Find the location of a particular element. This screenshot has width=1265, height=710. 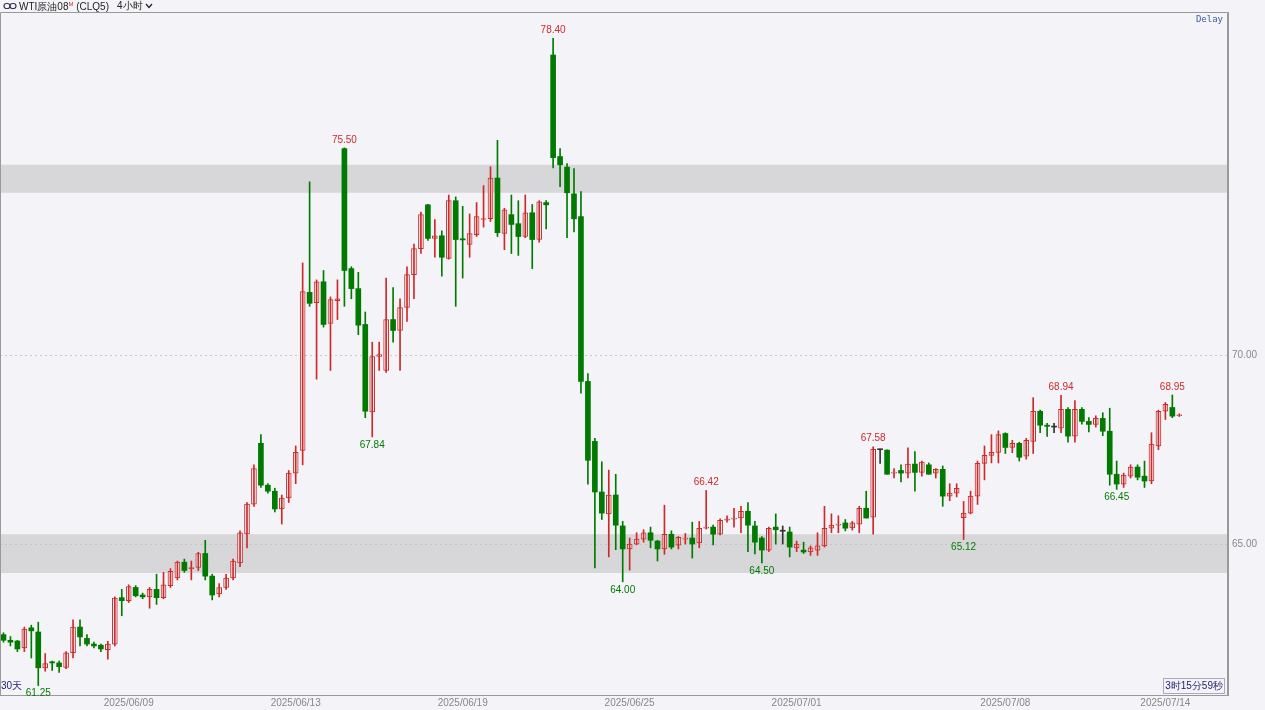

annotation: 61.25 is located at coordinates (38, 693).